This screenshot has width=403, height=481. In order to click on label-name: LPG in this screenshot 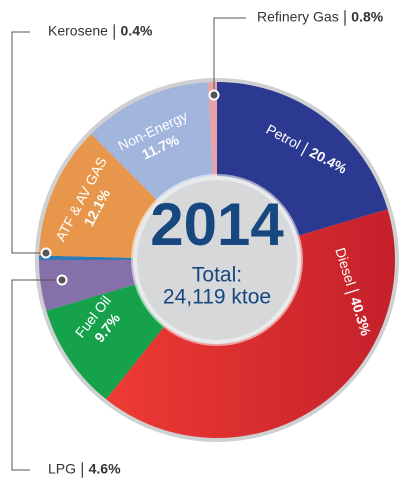, I will do `click(62, 469)`.